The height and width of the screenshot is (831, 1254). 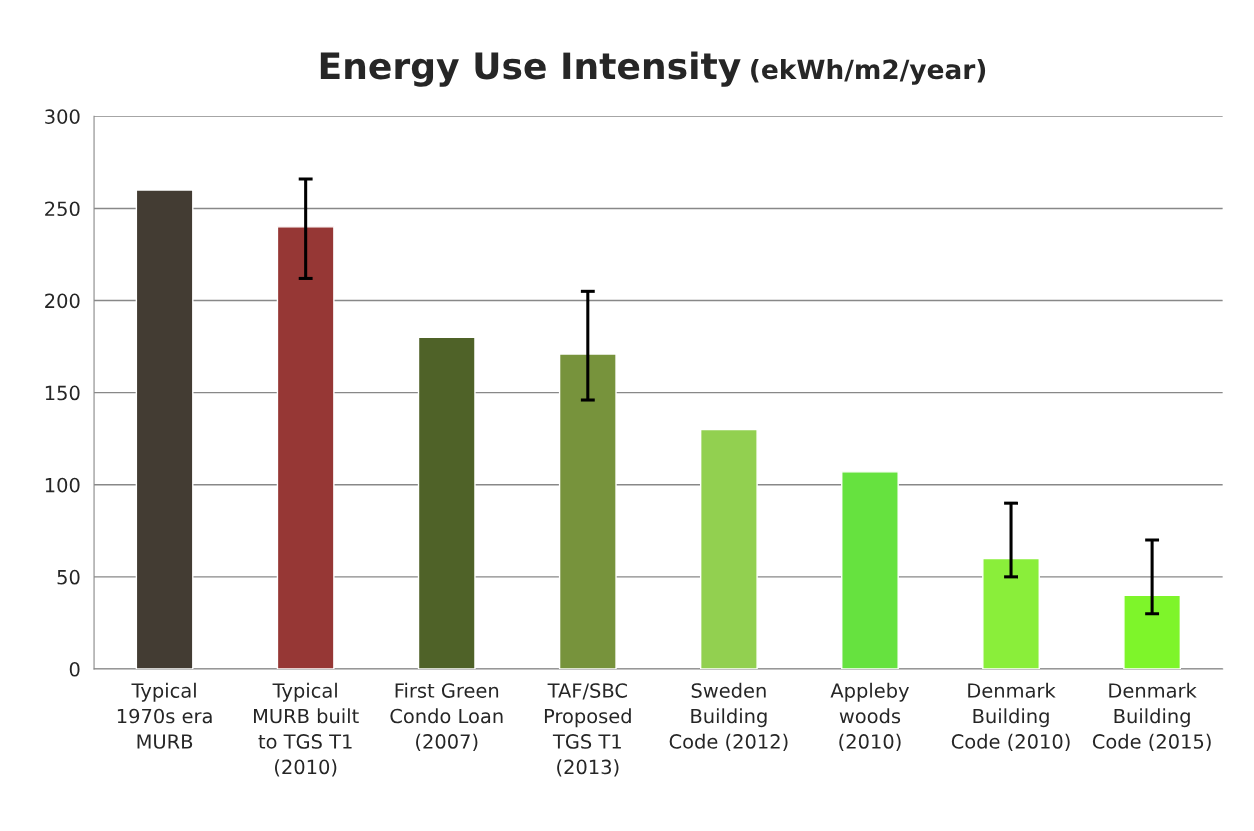 What do you see at coordinates (868, 71) in the screenshot?
I see `chart-subtitle: (ekWh/m2/year)` at bounding box center [868, 71].